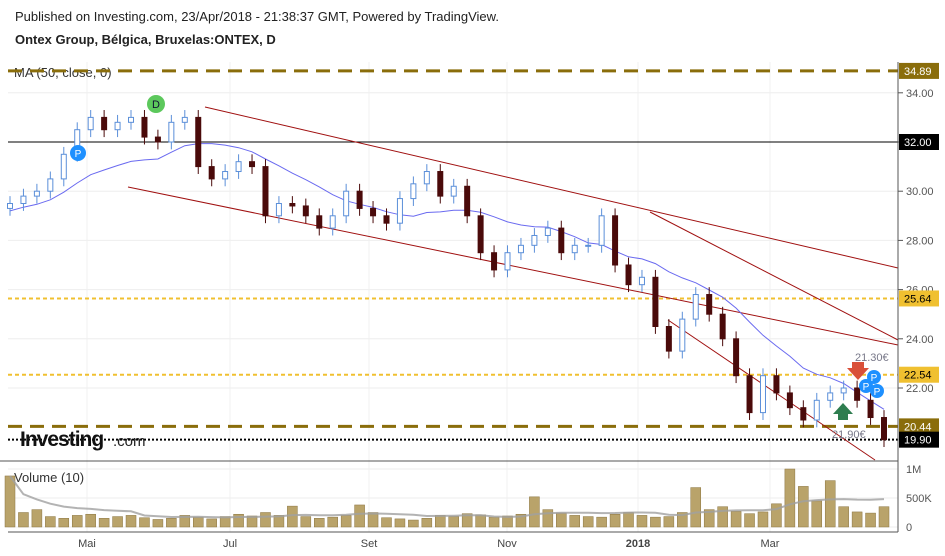 The image size is (945, 556). I want to click on price-level-label: 34.89, so click(918, 72).